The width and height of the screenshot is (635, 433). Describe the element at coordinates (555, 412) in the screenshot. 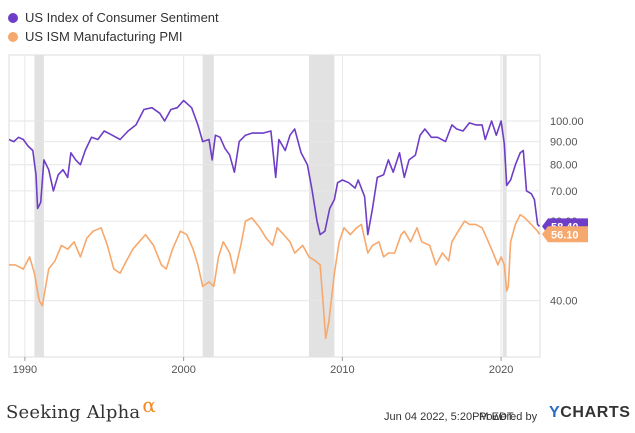

I see `ycharts-y-icon: Y` at that location.